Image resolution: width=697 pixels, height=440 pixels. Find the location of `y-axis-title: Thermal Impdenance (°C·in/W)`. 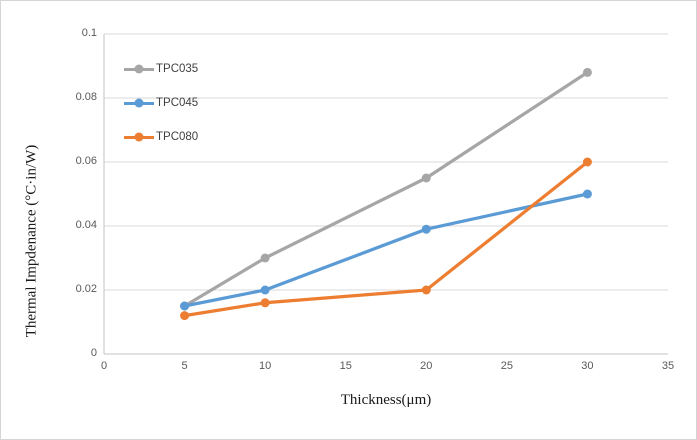

y-axis-title: Thermal Impdenance (°C·in/W) is located at coordinates (31, 241).